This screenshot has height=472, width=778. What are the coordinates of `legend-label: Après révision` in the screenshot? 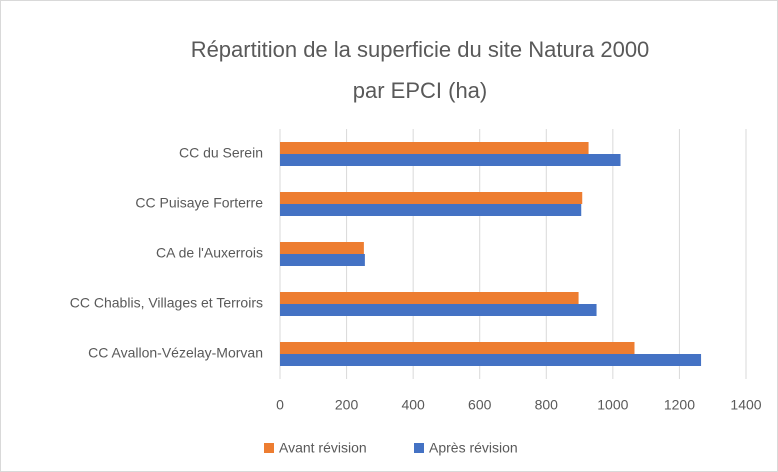 It's located at (473, 448).